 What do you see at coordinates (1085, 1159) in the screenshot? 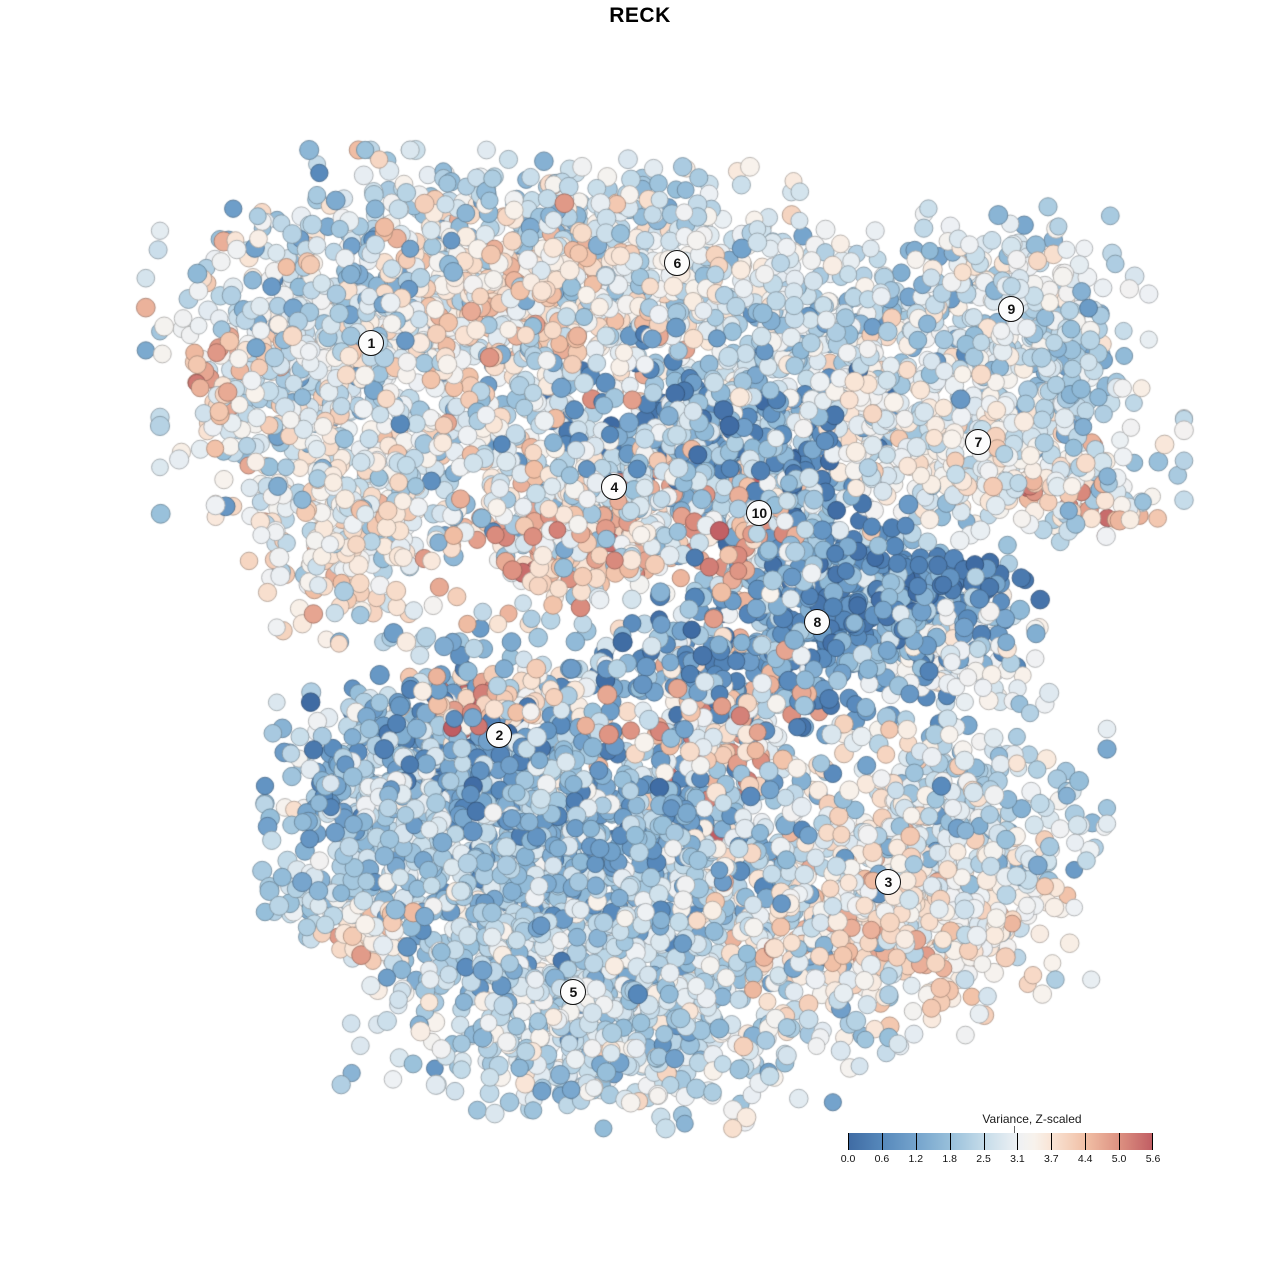
I see `colorbar-tick-label: 4.4` at bounding box center [1085, 1159].